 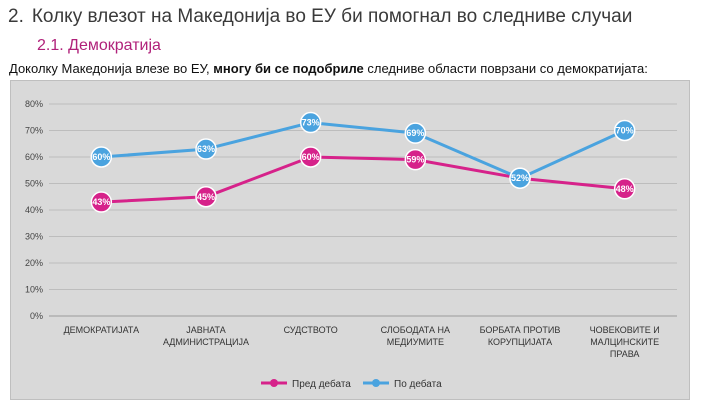 I want to click on y-tick-label: 80%, so click(x=34, y=104).